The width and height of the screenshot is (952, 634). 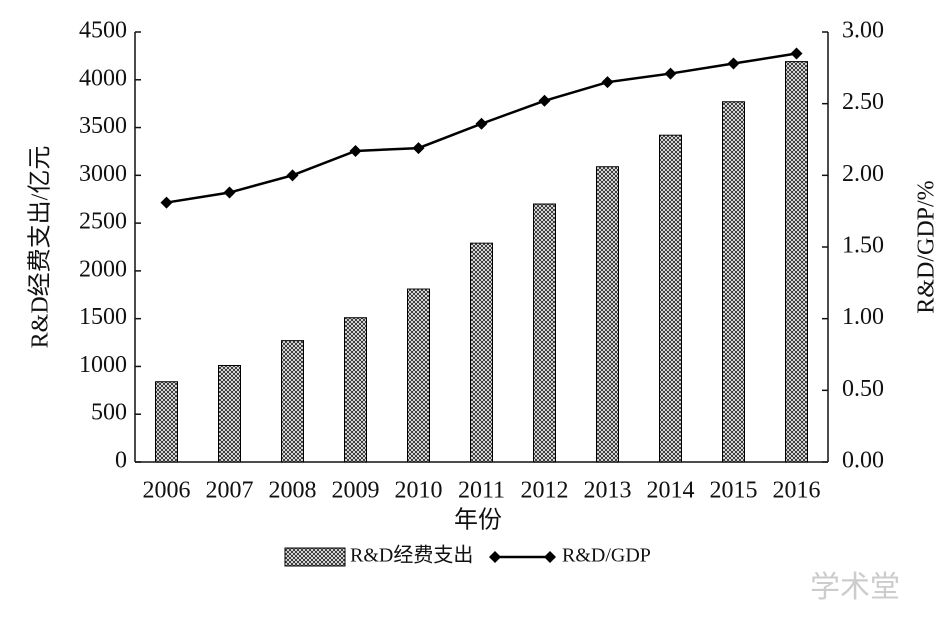 What do you see at coordinates (855, 587) in the screenshot?
I see `watermark: 学术堂` at bounding box center [855, 587].